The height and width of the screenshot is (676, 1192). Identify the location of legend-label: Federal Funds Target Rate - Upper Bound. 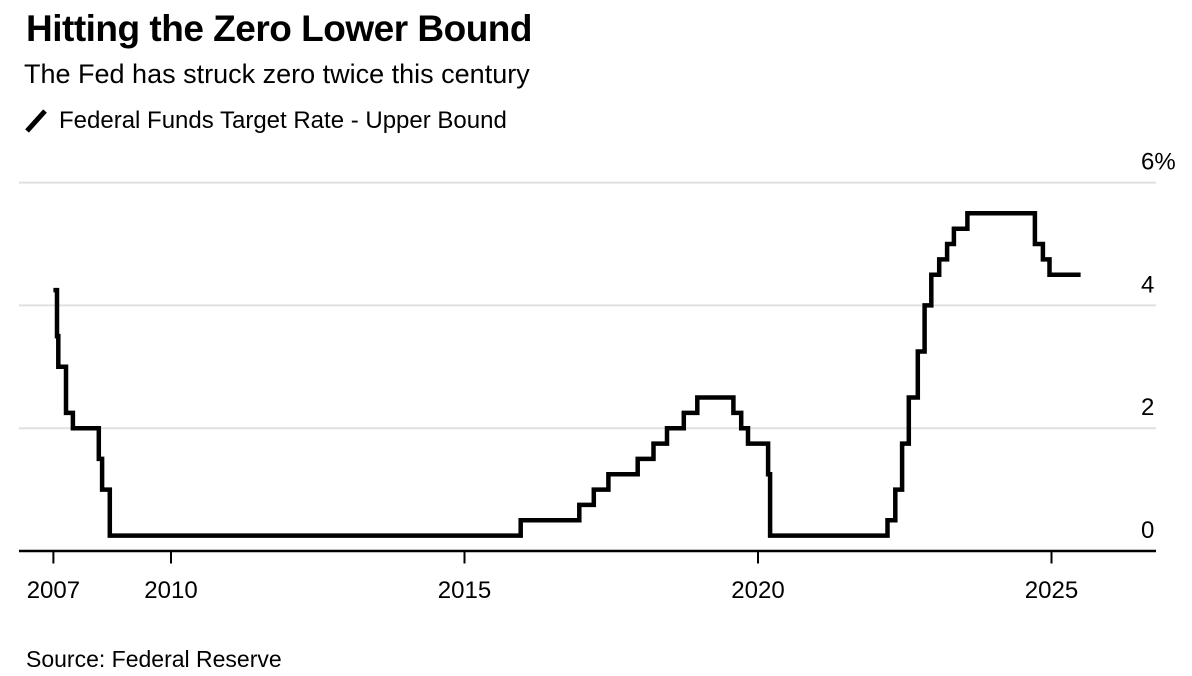
(283, 120).